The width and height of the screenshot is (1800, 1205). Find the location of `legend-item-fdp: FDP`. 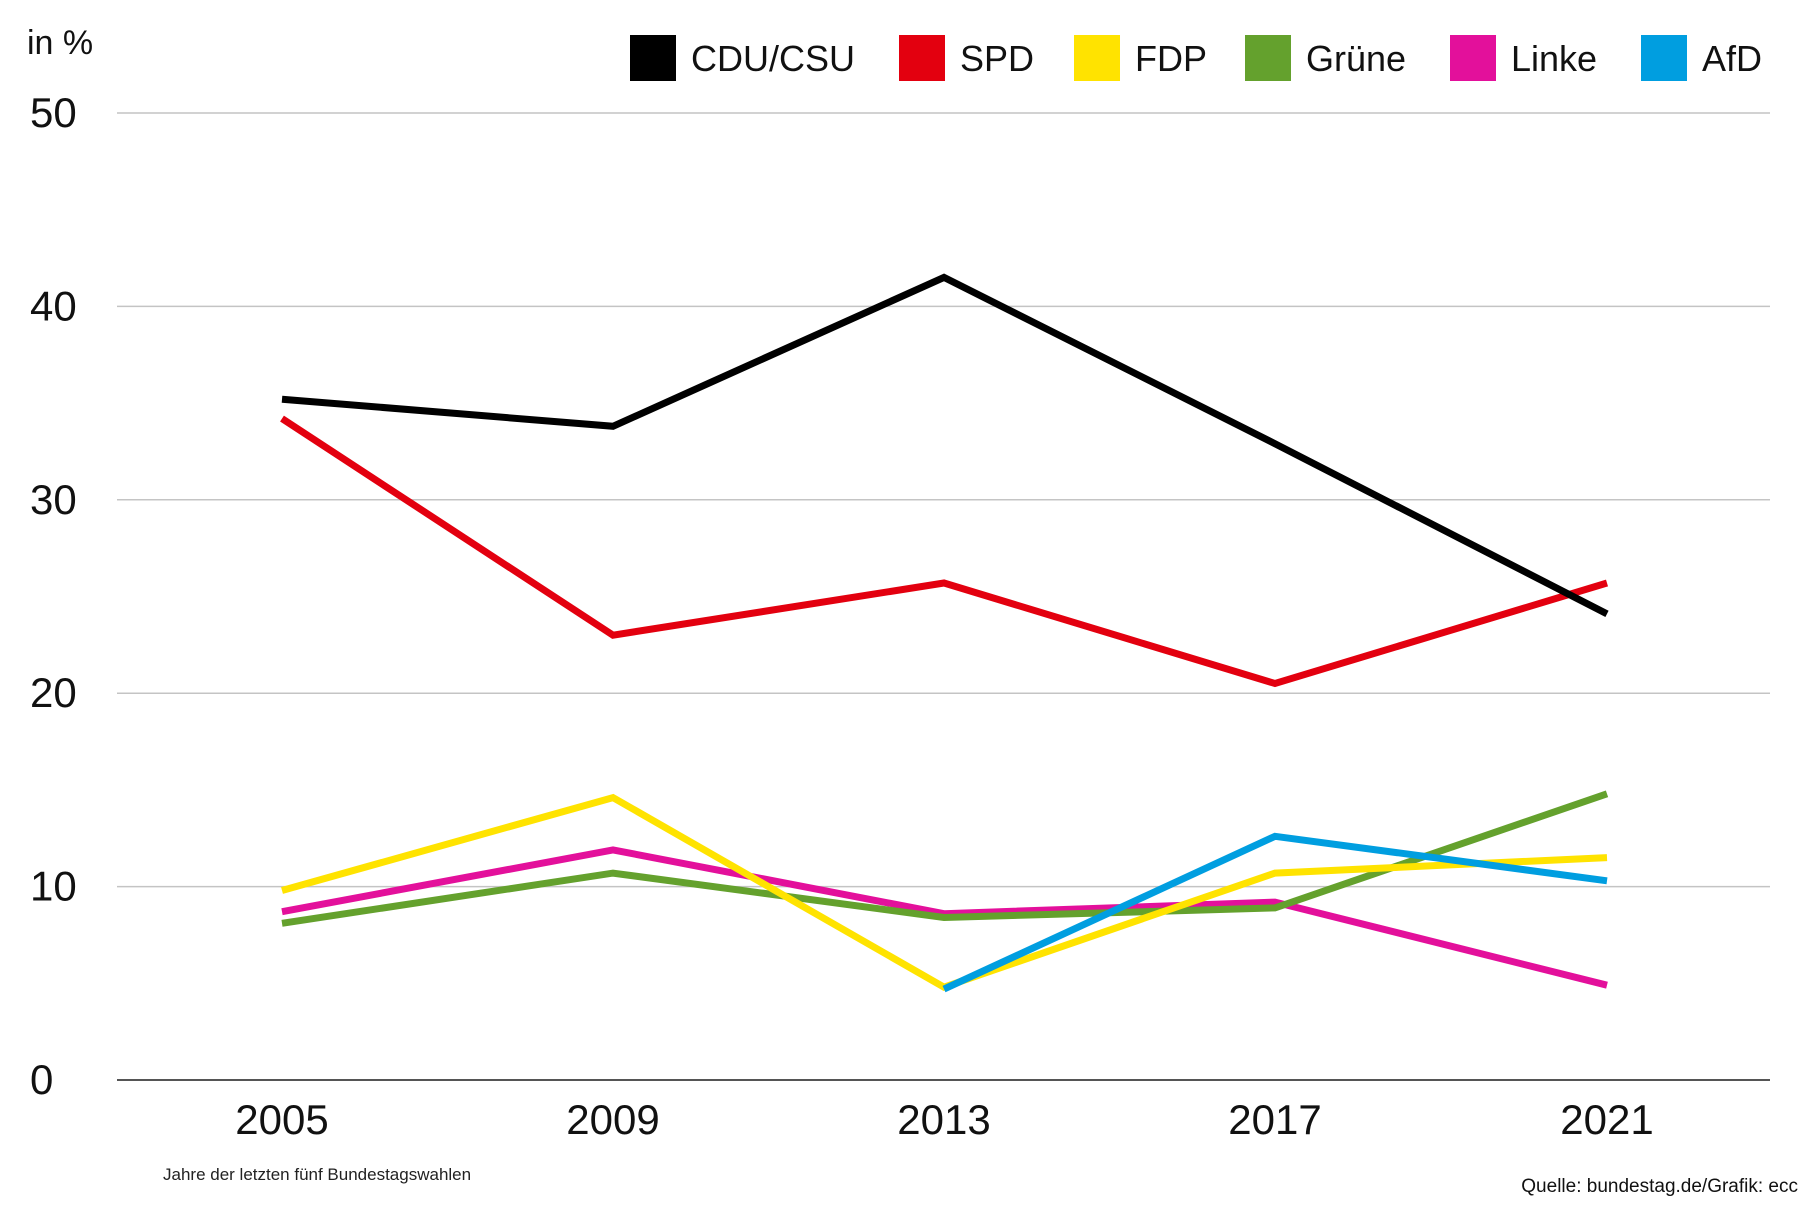

legend-item-fdp: FDP is located at coordinates (1140, 58).